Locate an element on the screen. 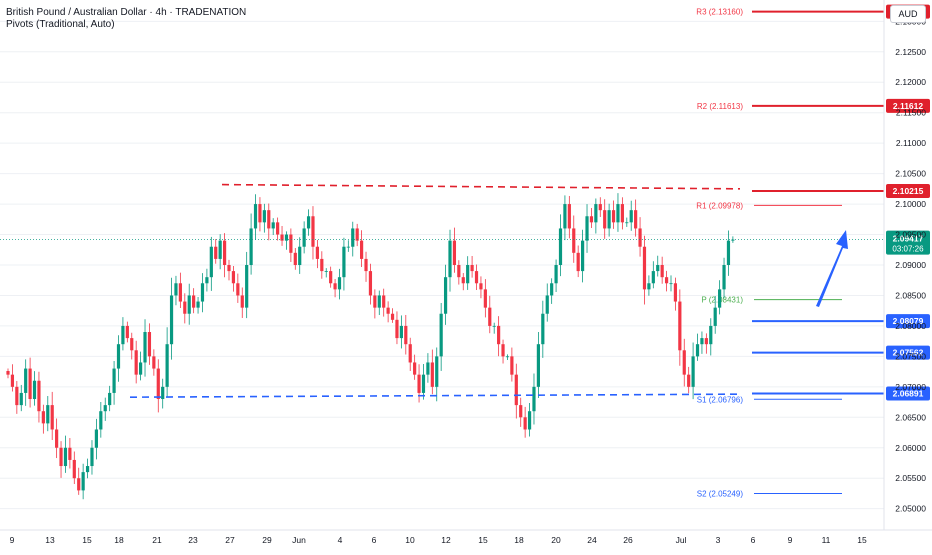 The width and height of the screenshot is (932, 555). x-tick-label: 11 is located at coordinates (826, 540).